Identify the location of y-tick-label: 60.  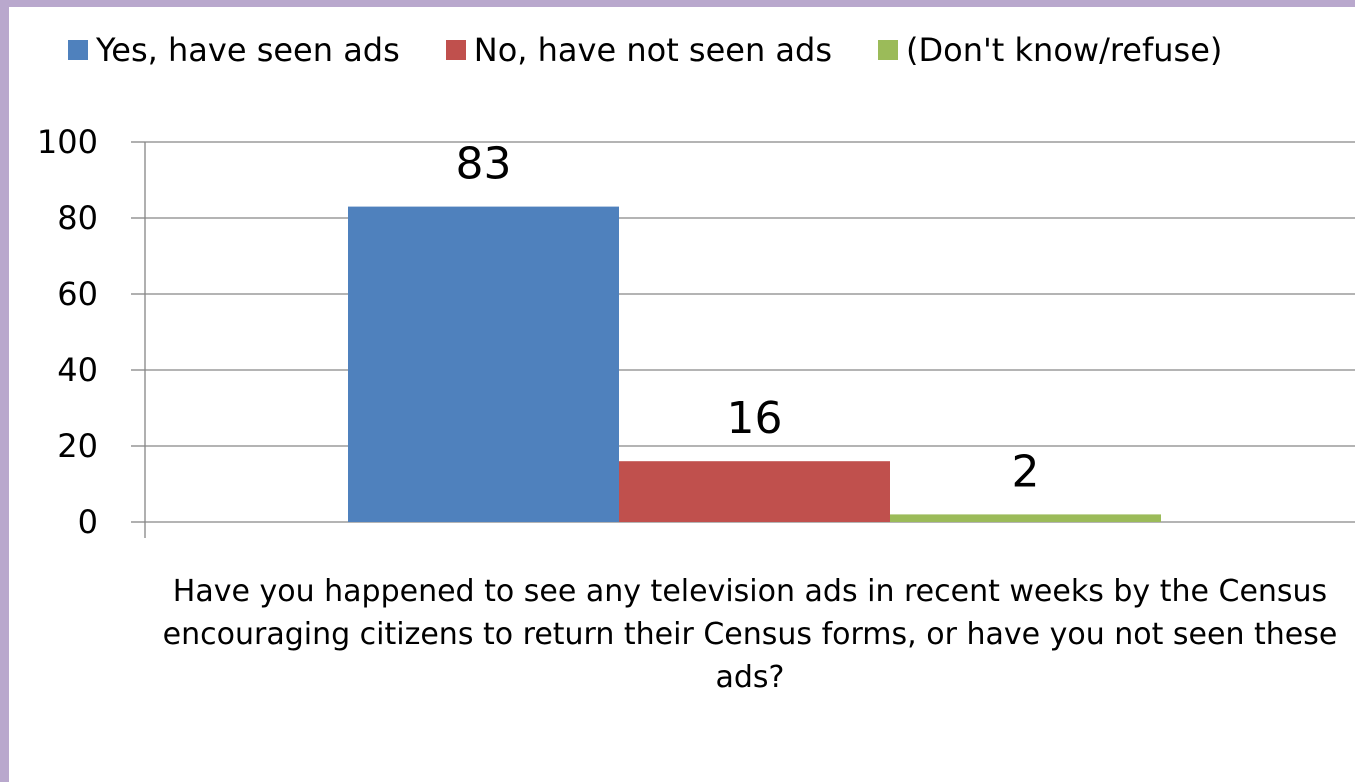
(77, 294).